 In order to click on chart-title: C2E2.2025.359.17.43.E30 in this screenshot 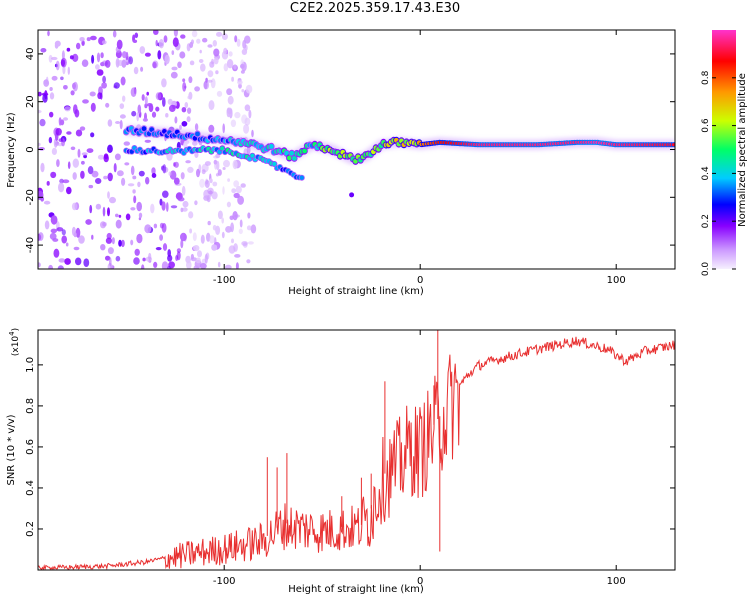, I will do `click(375, 8)`.